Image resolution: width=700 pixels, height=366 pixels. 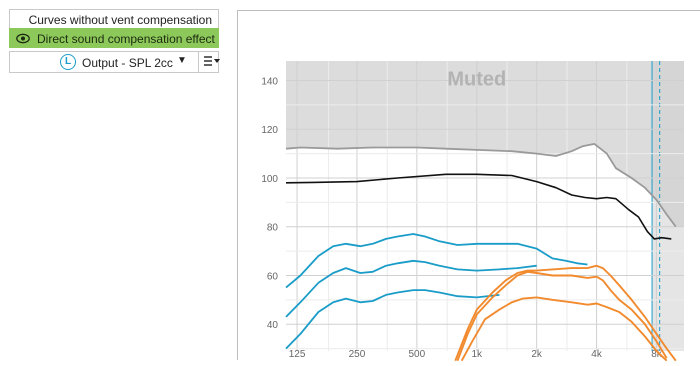 I want to click on direct-sound-option: Direct sound compensation effect, so click(x=114, y=38).